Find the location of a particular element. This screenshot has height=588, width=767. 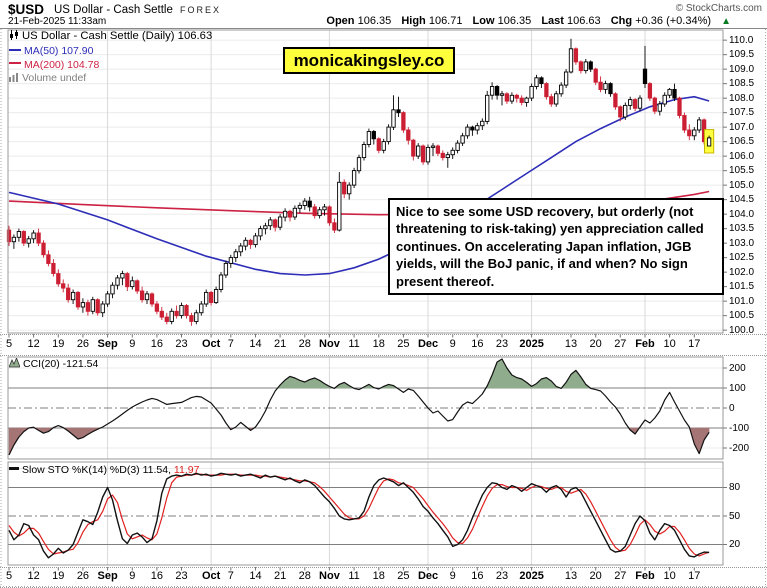

high-label: High is located at coordinates (413, 21).